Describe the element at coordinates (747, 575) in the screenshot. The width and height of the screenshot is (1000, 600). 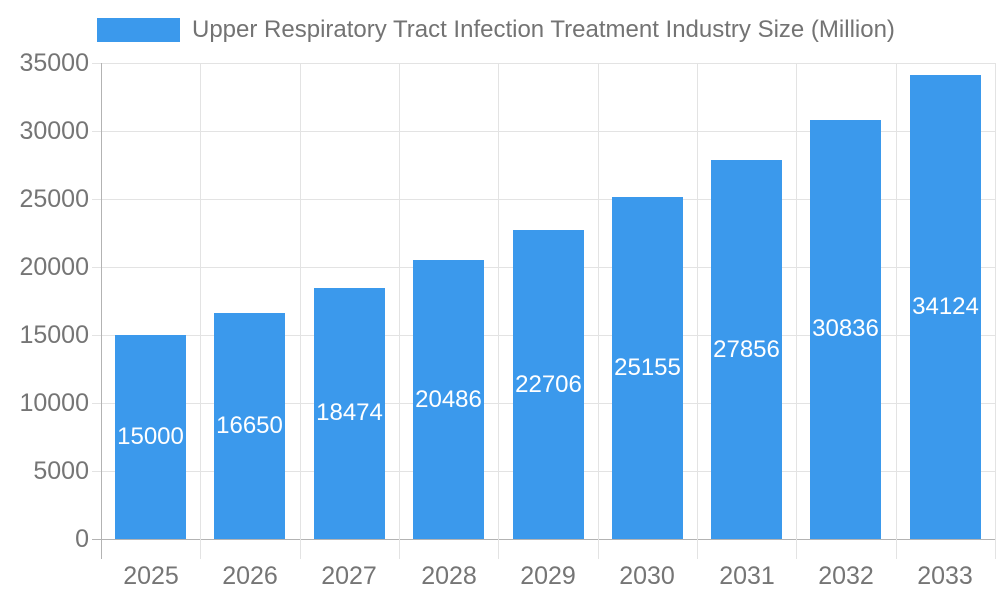
I see `x-tick-label: 2031` at that location.